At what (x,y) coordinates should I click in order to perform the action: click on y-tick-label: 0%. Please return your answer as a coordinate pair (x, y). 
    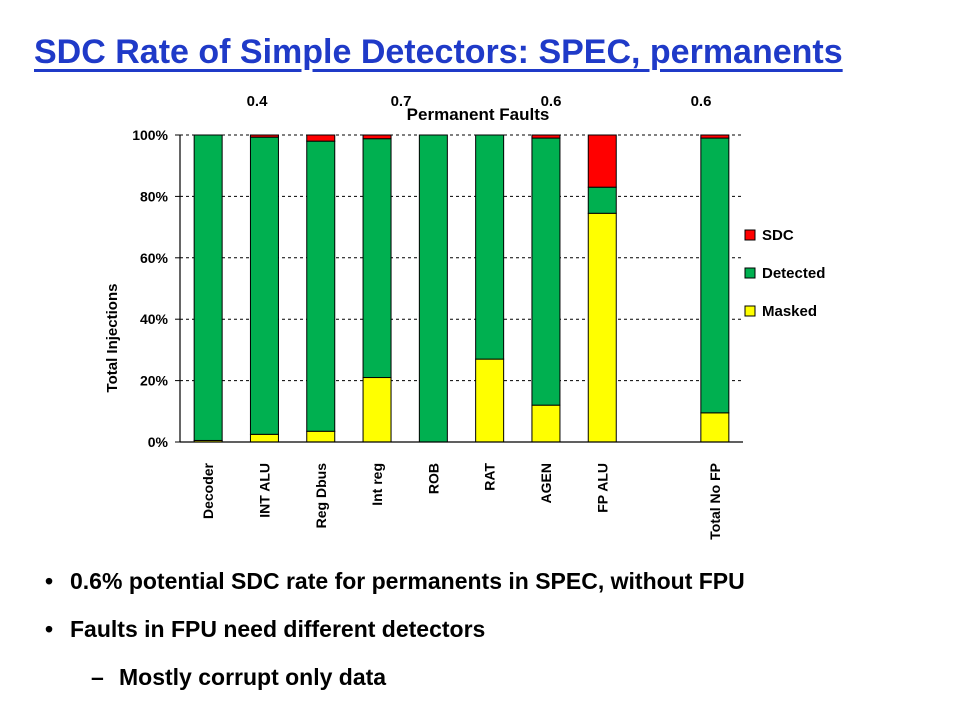
    Looking at the image, I should click on (158, 442).